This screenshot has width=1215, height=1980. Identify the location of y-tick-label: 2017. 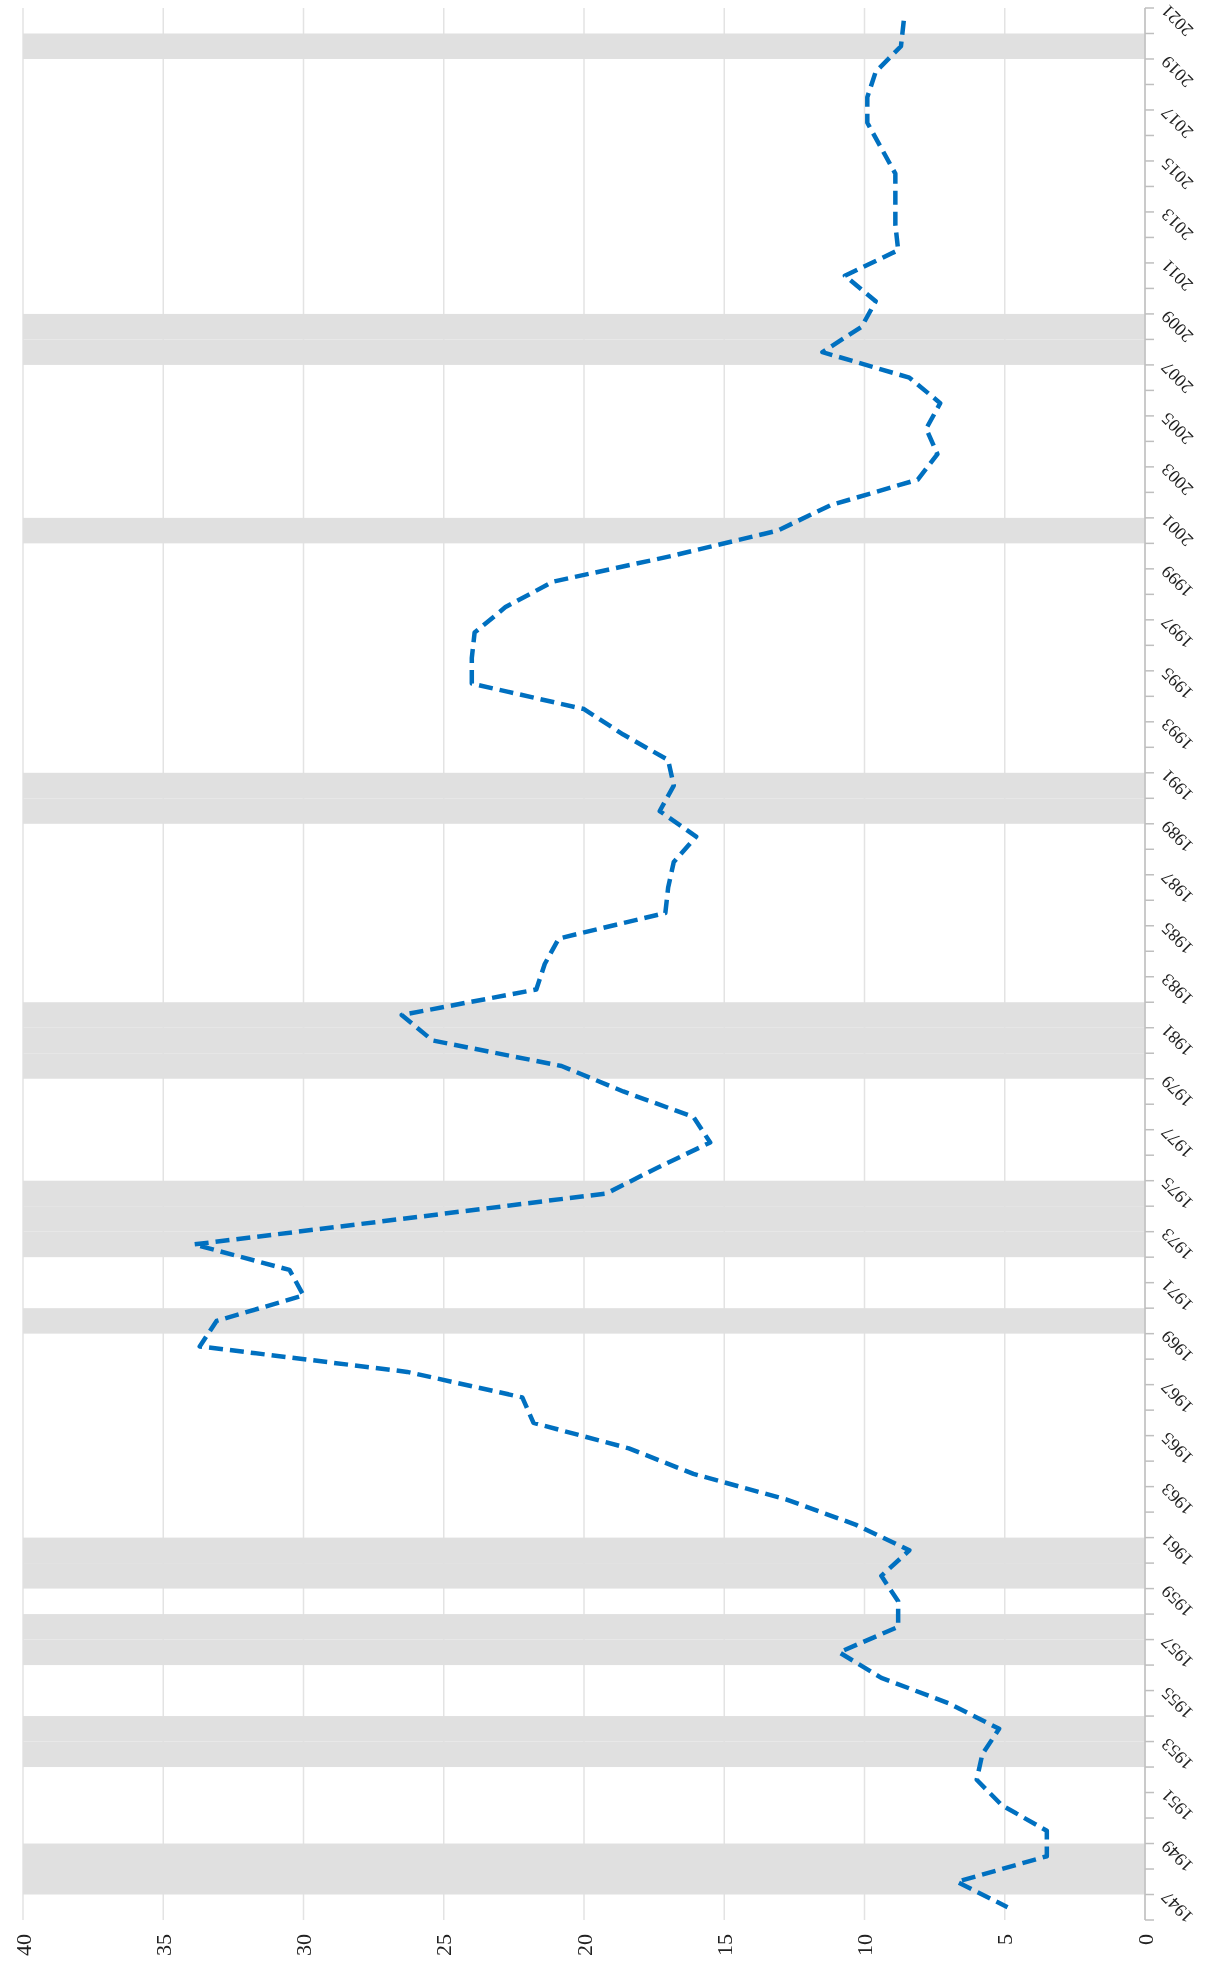
(1177, 122).